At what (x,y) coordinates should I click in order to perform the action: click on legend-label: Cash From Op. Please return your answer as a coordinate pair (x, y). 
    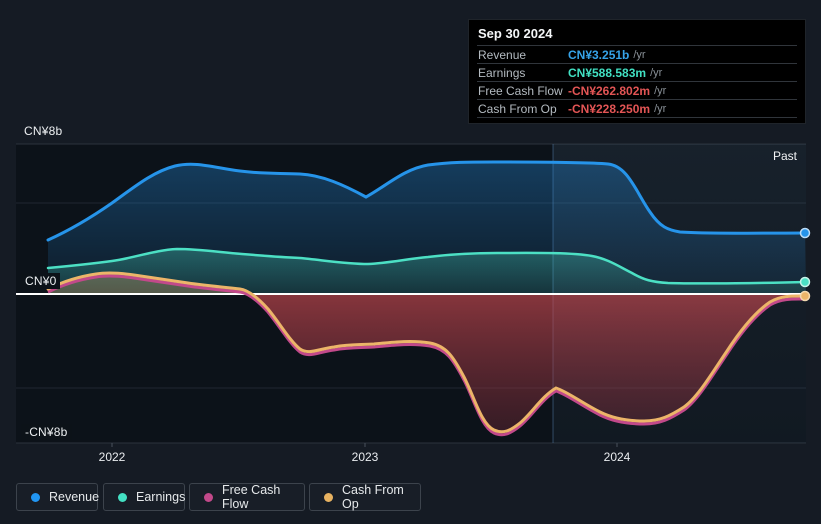
    Looking at the image, I should click on (373, 497).